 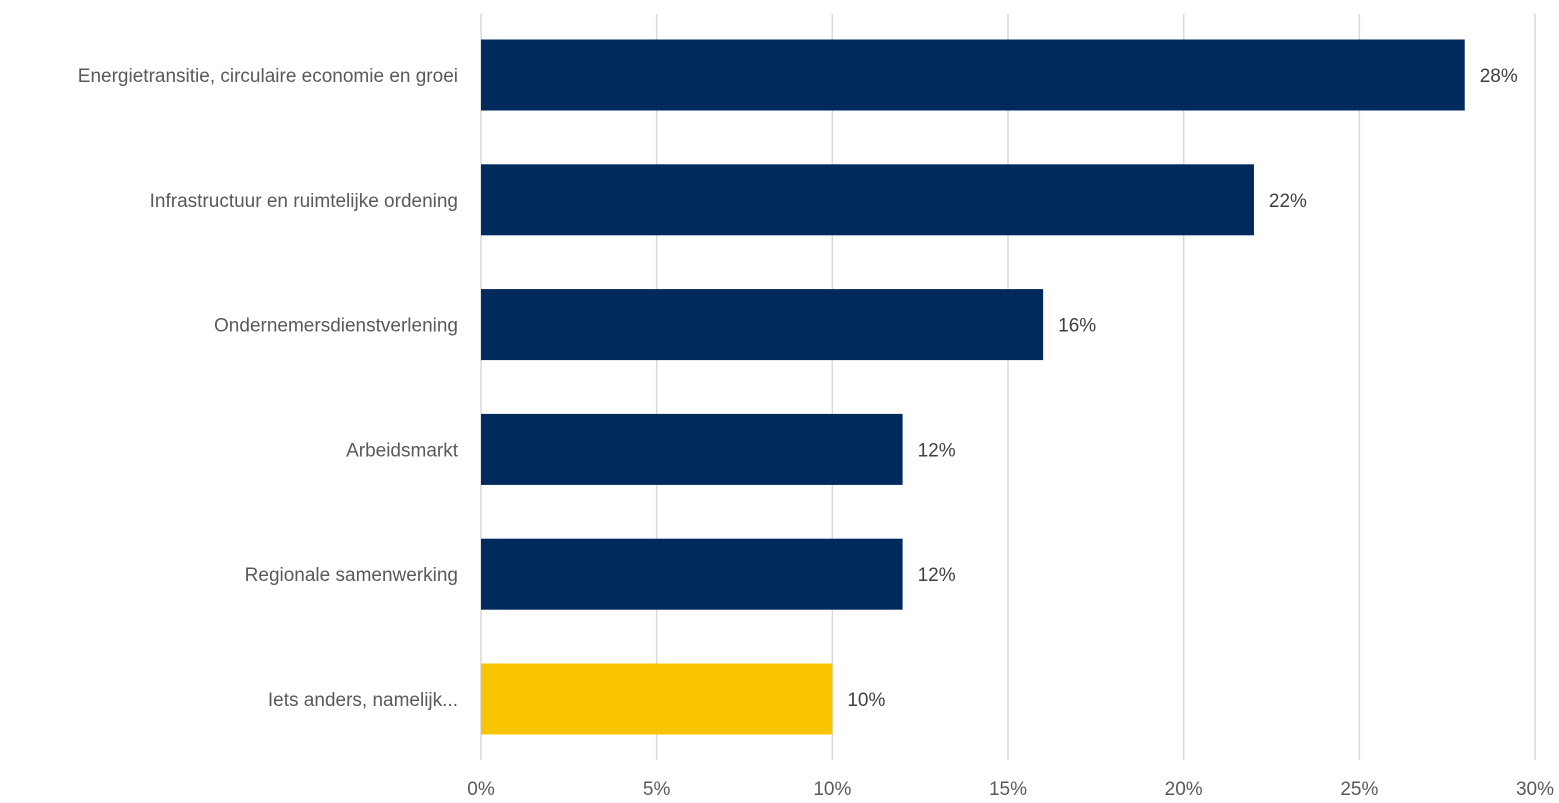 I want to click on x-tick-label: 30%, so click(x=1535, y=789).